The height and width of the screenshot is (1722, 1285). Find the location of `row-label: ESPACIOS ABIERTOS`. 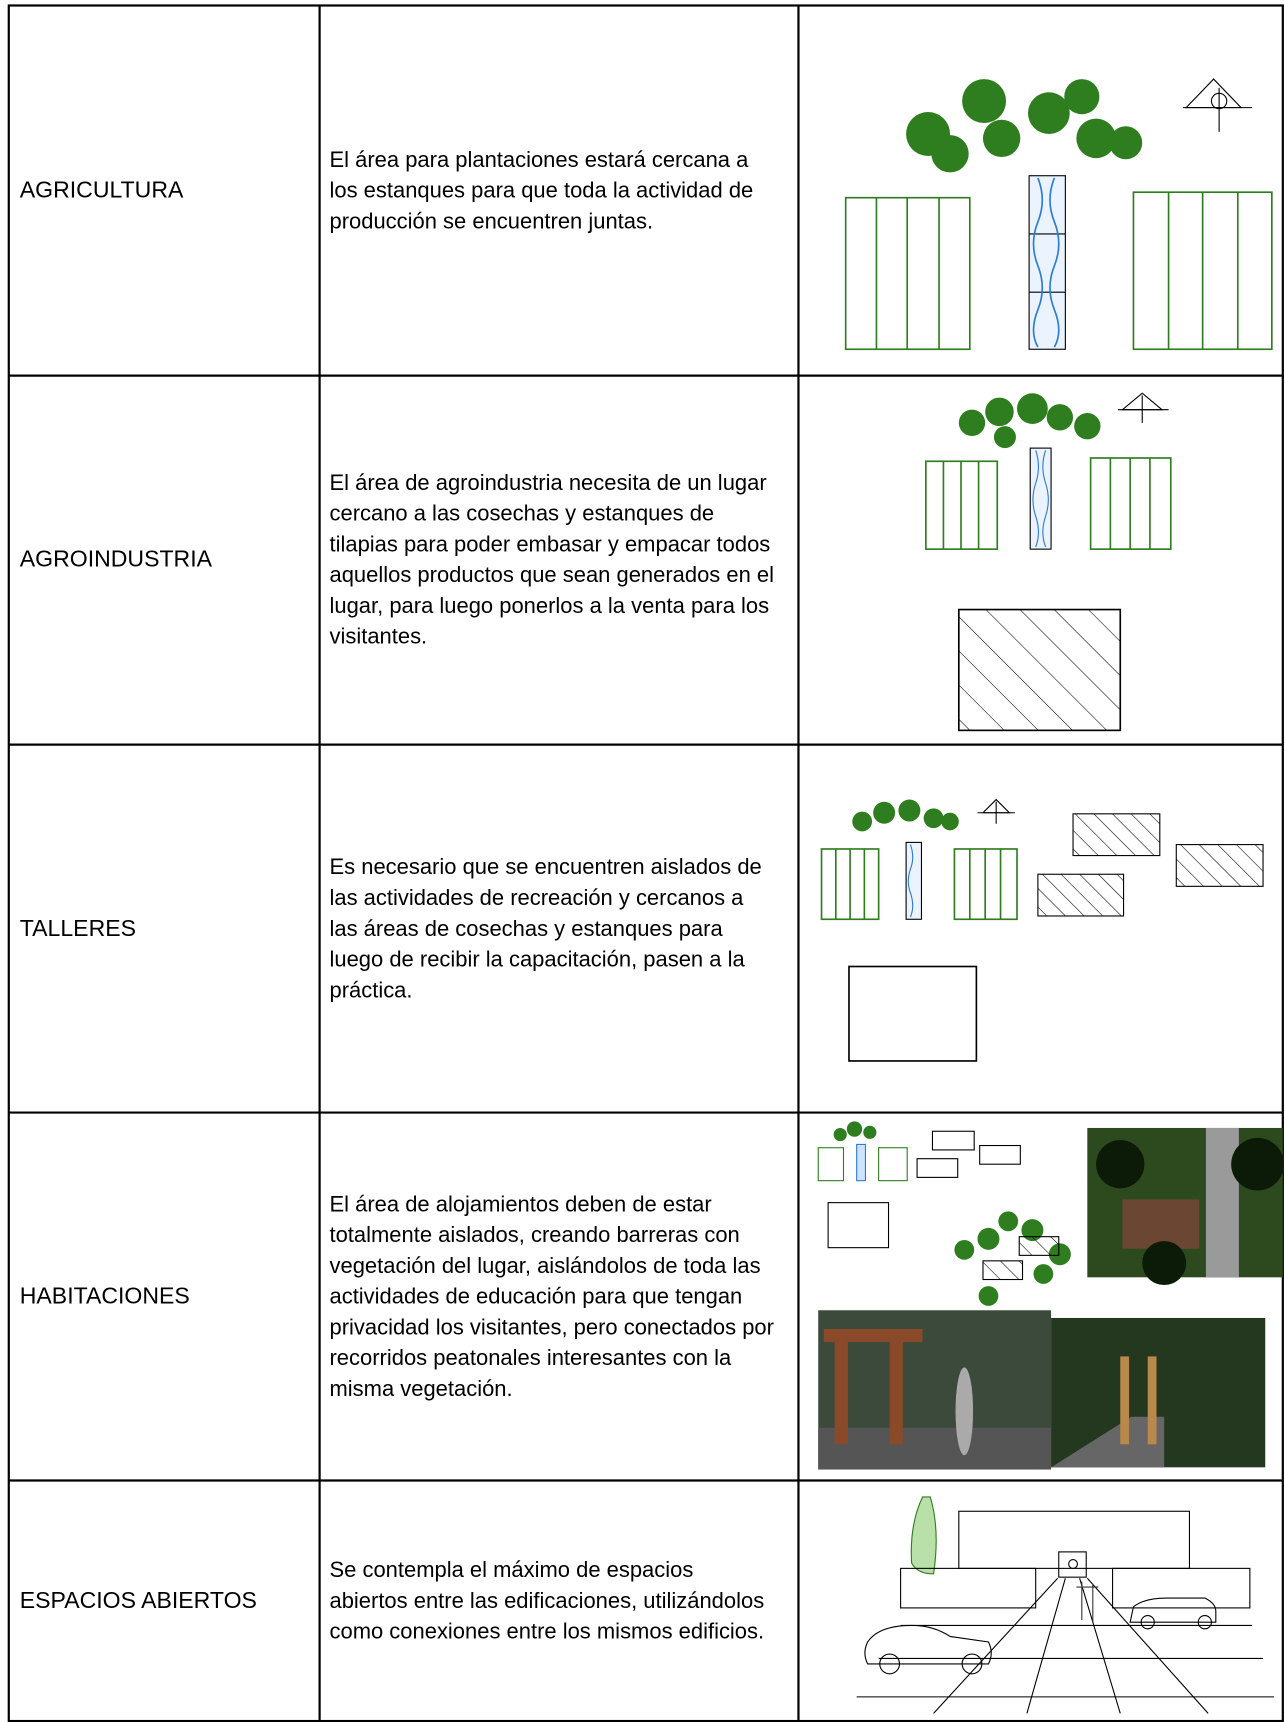

row-label: ESPACIOS ABIERTOS is located at coordinates (138, 1600).